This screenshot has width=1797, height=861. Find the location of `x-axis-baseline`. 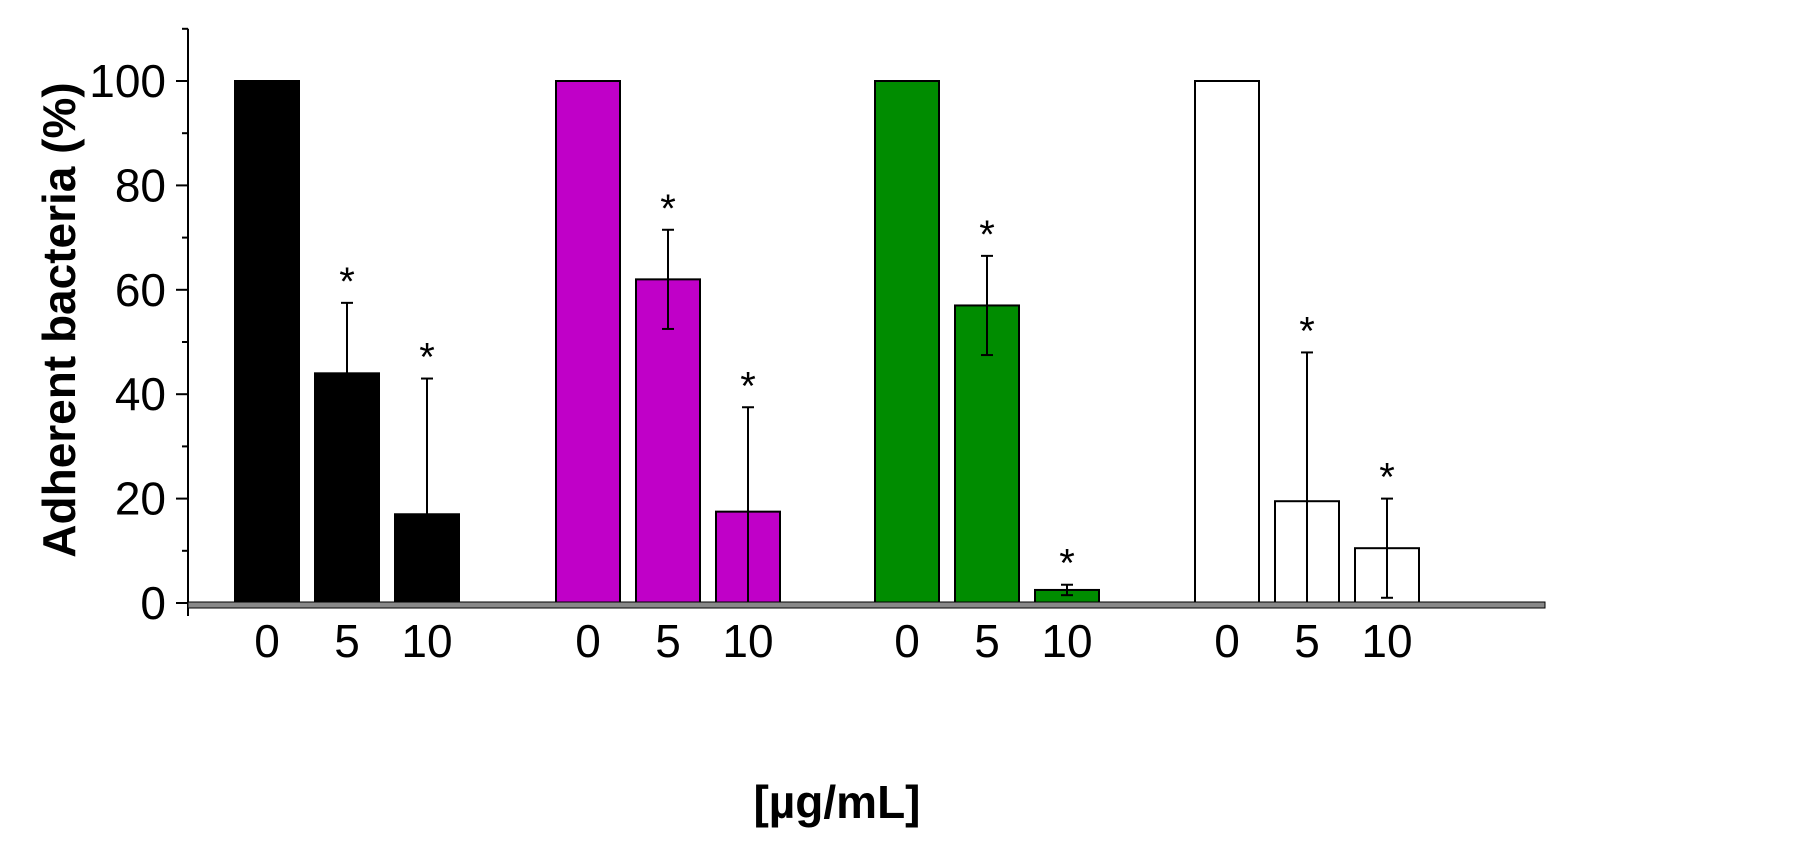

x-axis-baseline is located at coordinates (866, 605).